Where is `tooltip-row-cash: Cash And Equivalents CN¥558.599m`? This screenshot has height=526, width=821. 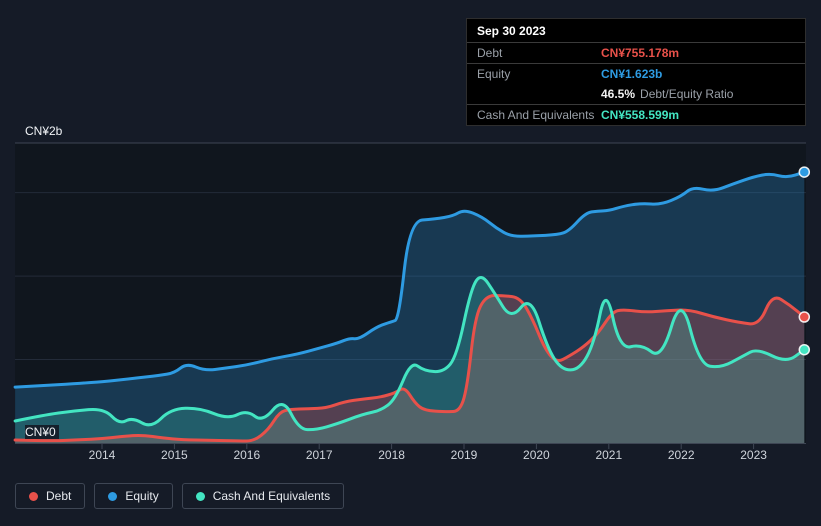
tooltip-row-cash: Cash And Equivalents CN¥558.599m is located at coordinates (636, 115).